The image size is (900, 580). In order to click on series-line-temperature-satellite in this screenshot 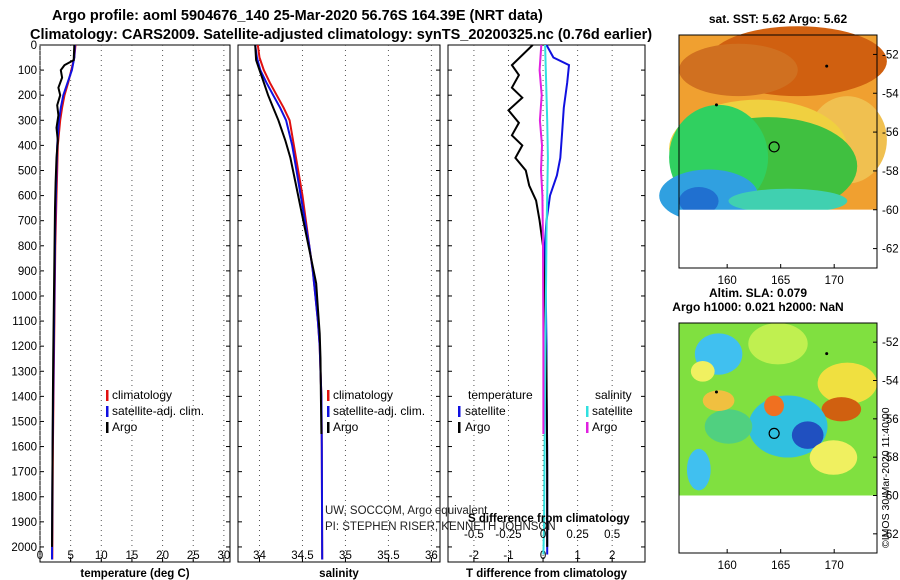, I will do `click(557, 299)`.